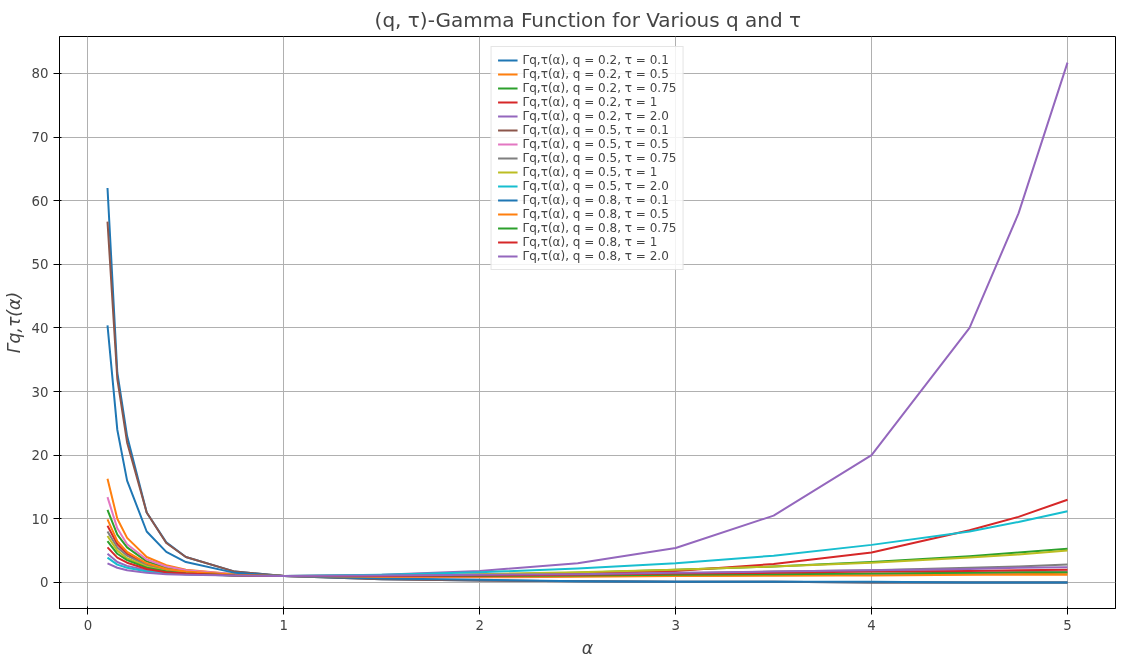  What do you see at coordinates (40, 456) in the screenshot?
I see `y-tick-label: 20` at bounding box center [40, 456].